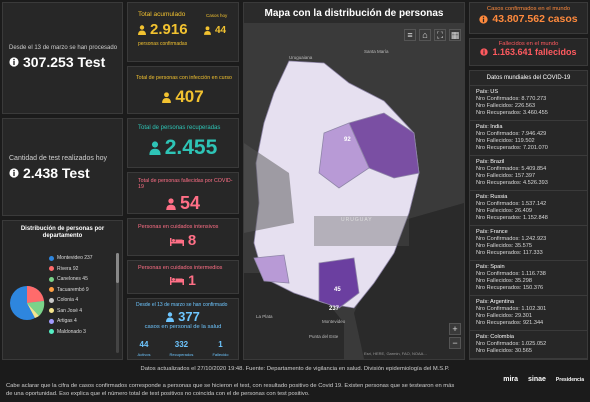 The height and width of the screenshot is (402, 590). What do you see at coordinates (35, 294) in the screenshot?
I see `pie-slice-rivera` at bounding box center [35, 294].